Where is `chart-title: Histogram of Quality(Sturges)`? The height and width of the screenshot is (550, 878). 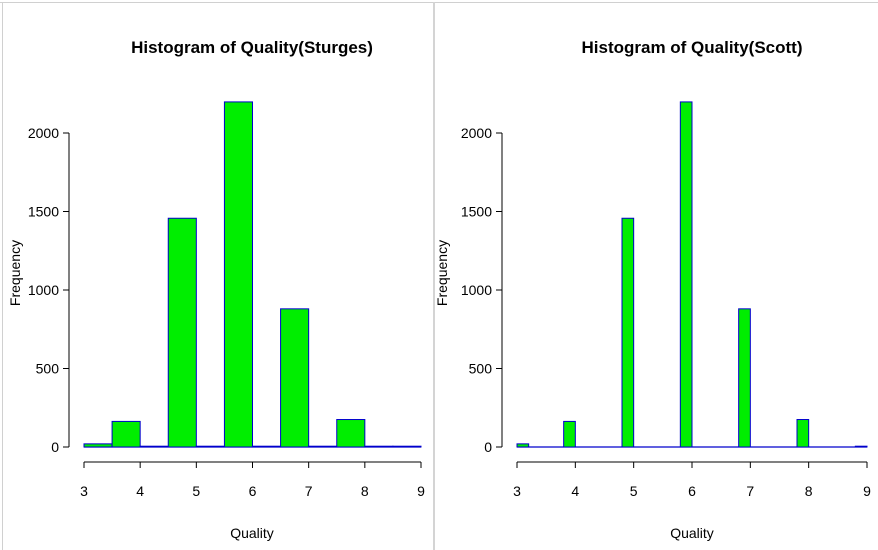
chart-title: Histogram of Quality(Sturges) is located at coordinates (252, 47).